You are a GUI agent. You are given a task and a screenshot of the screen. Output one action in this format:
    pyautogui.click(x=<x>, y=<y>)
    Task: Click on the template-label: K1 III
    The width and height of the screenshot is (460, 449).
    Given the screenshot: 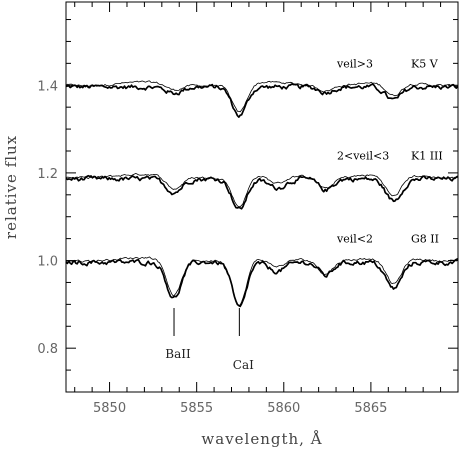 What is the action you would take?
    pyautogui.click(x=427, y=155)
    